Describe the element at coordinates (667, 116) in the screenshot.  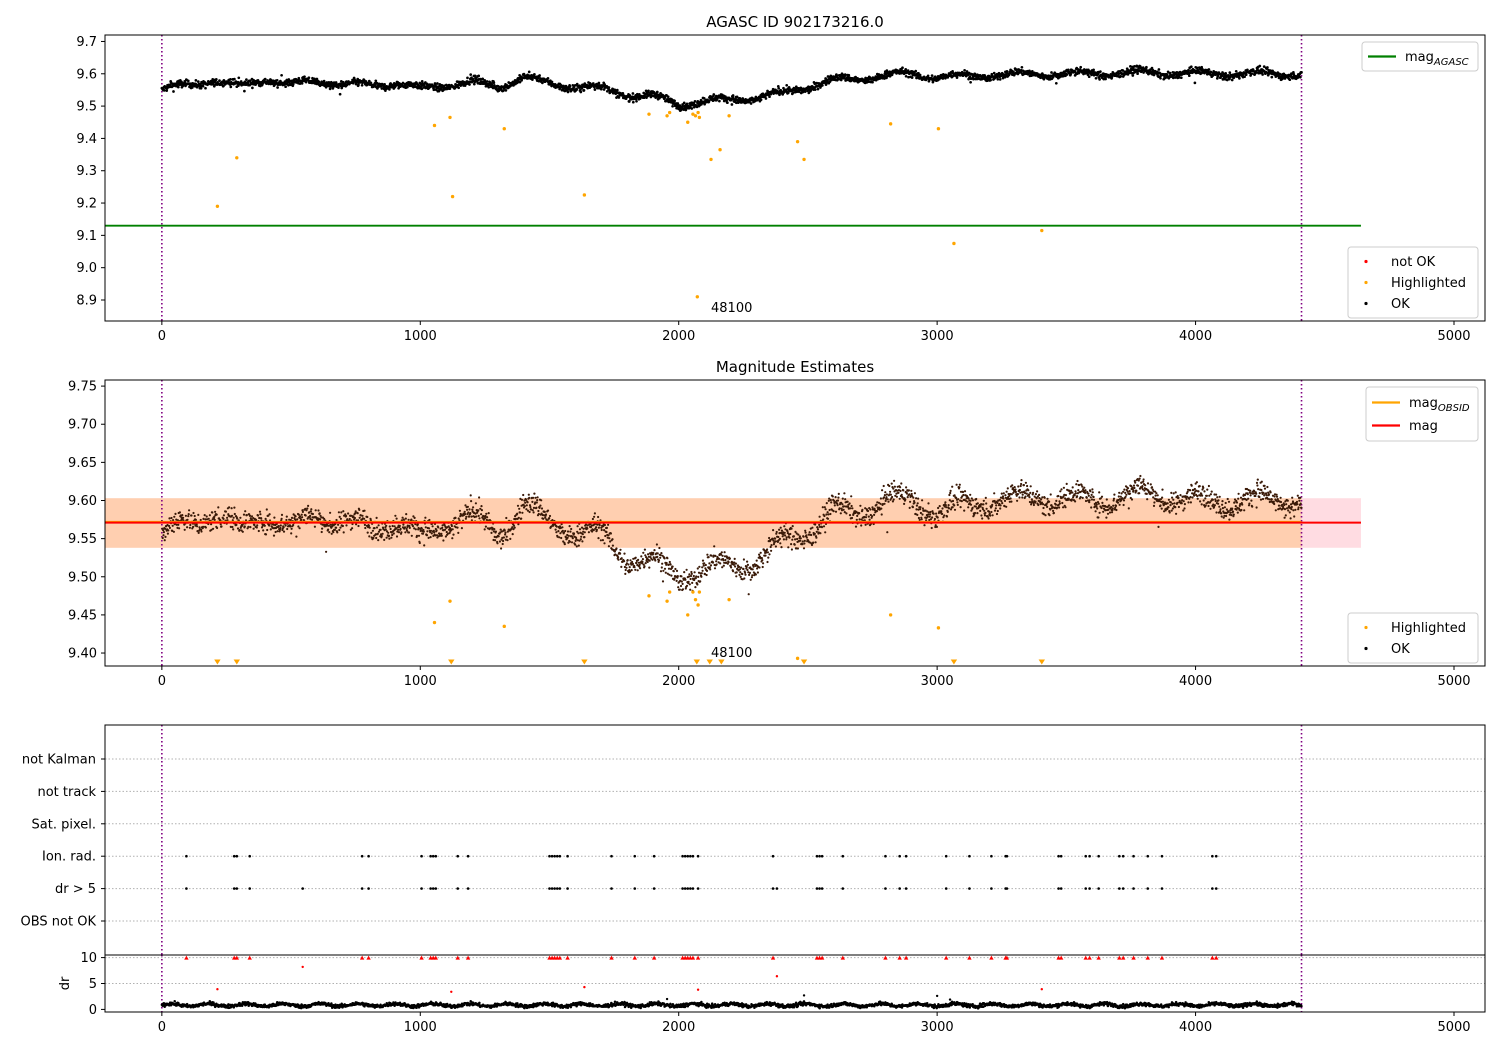
I see `highlighted-point` at that location.